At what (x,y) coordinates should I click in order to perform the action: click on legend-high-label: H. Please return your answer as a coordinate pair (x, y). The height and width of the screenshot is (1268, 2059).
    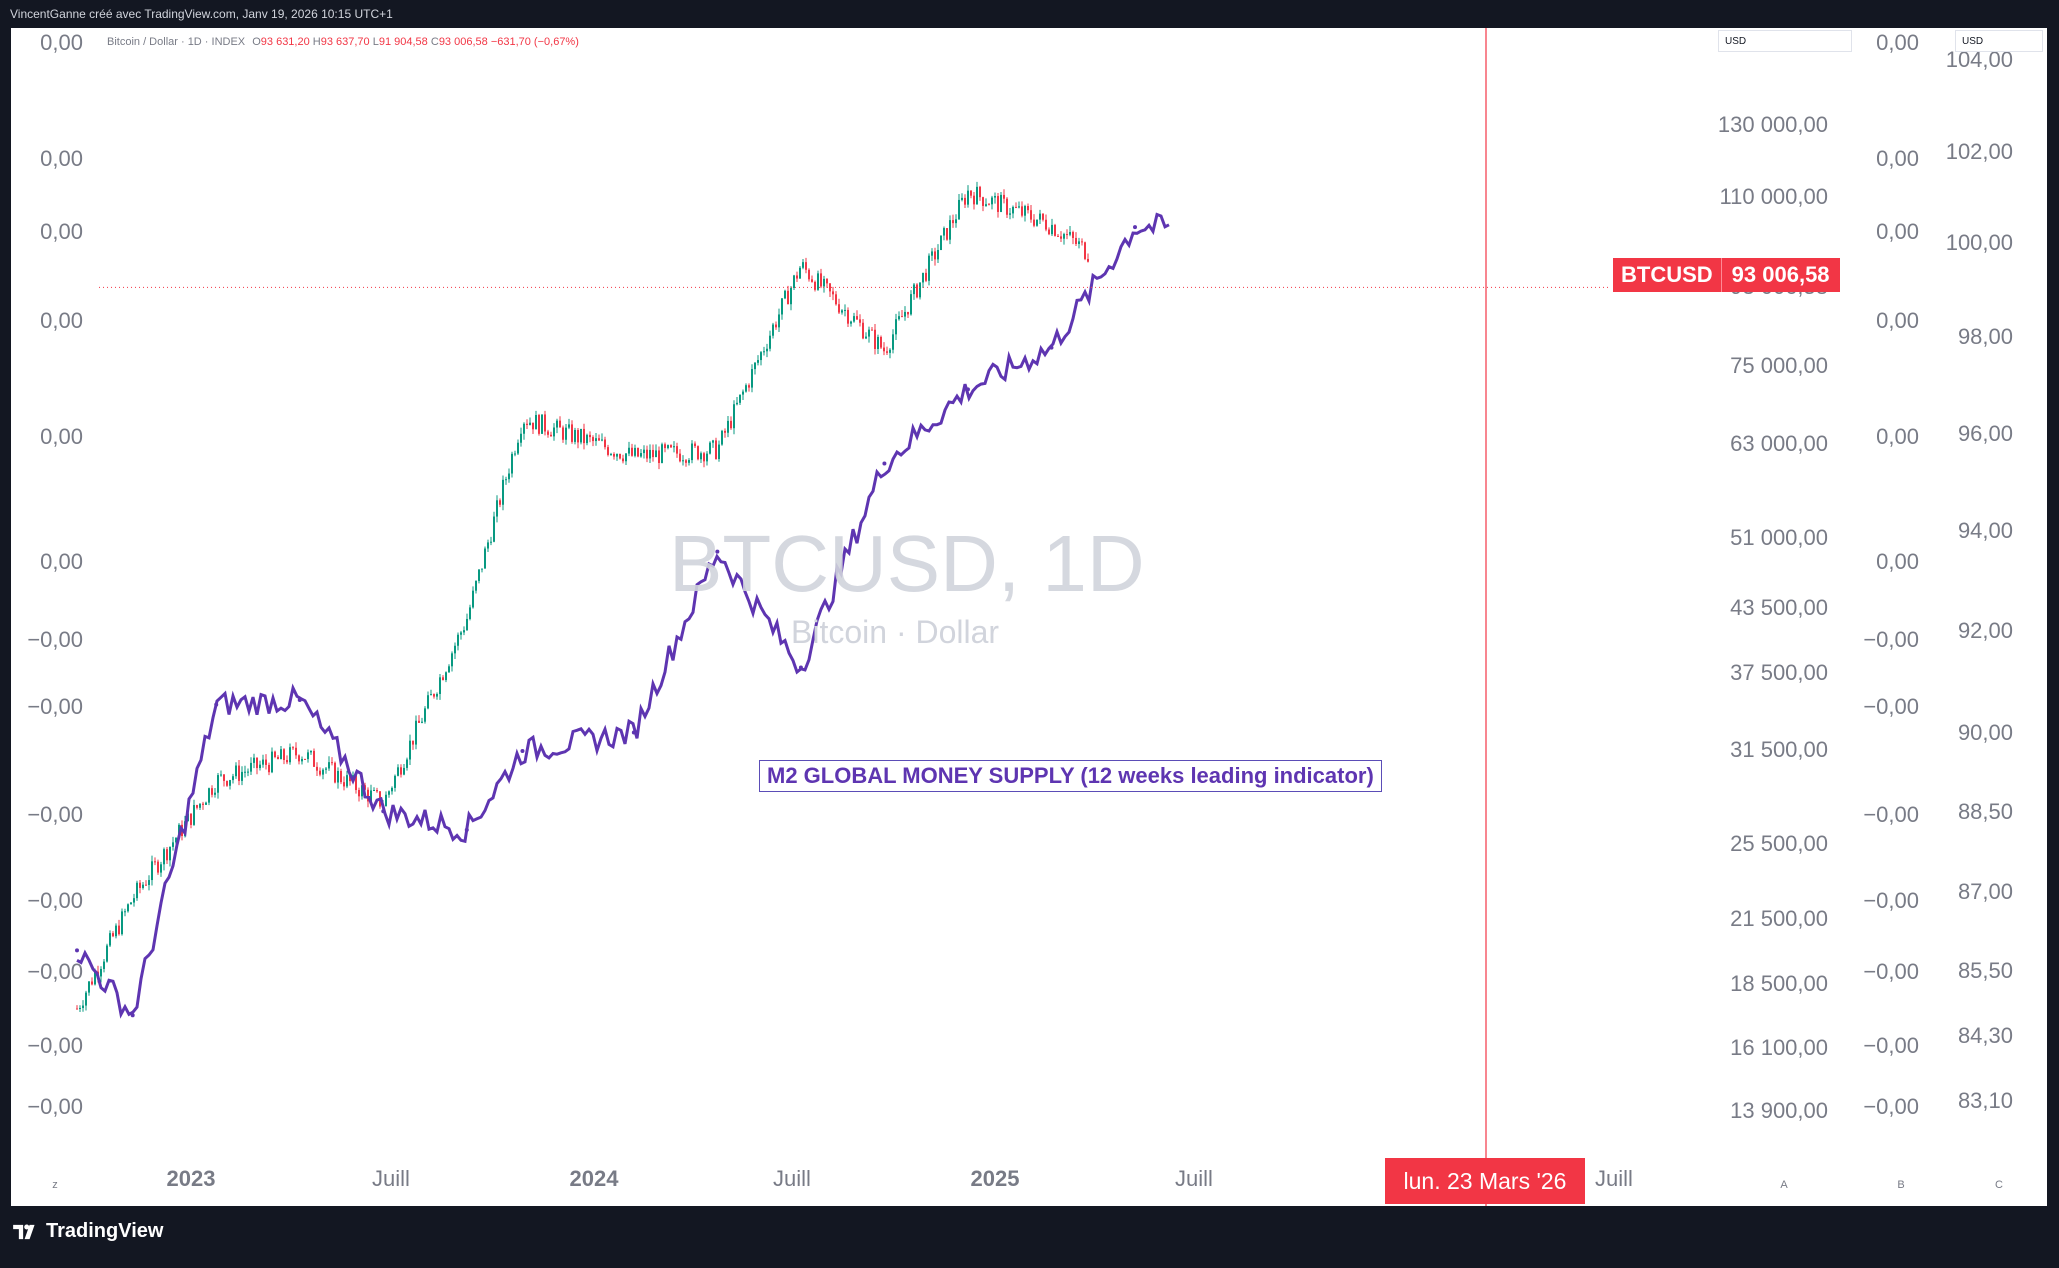
    Looking at the image, I should click on (316, 42).